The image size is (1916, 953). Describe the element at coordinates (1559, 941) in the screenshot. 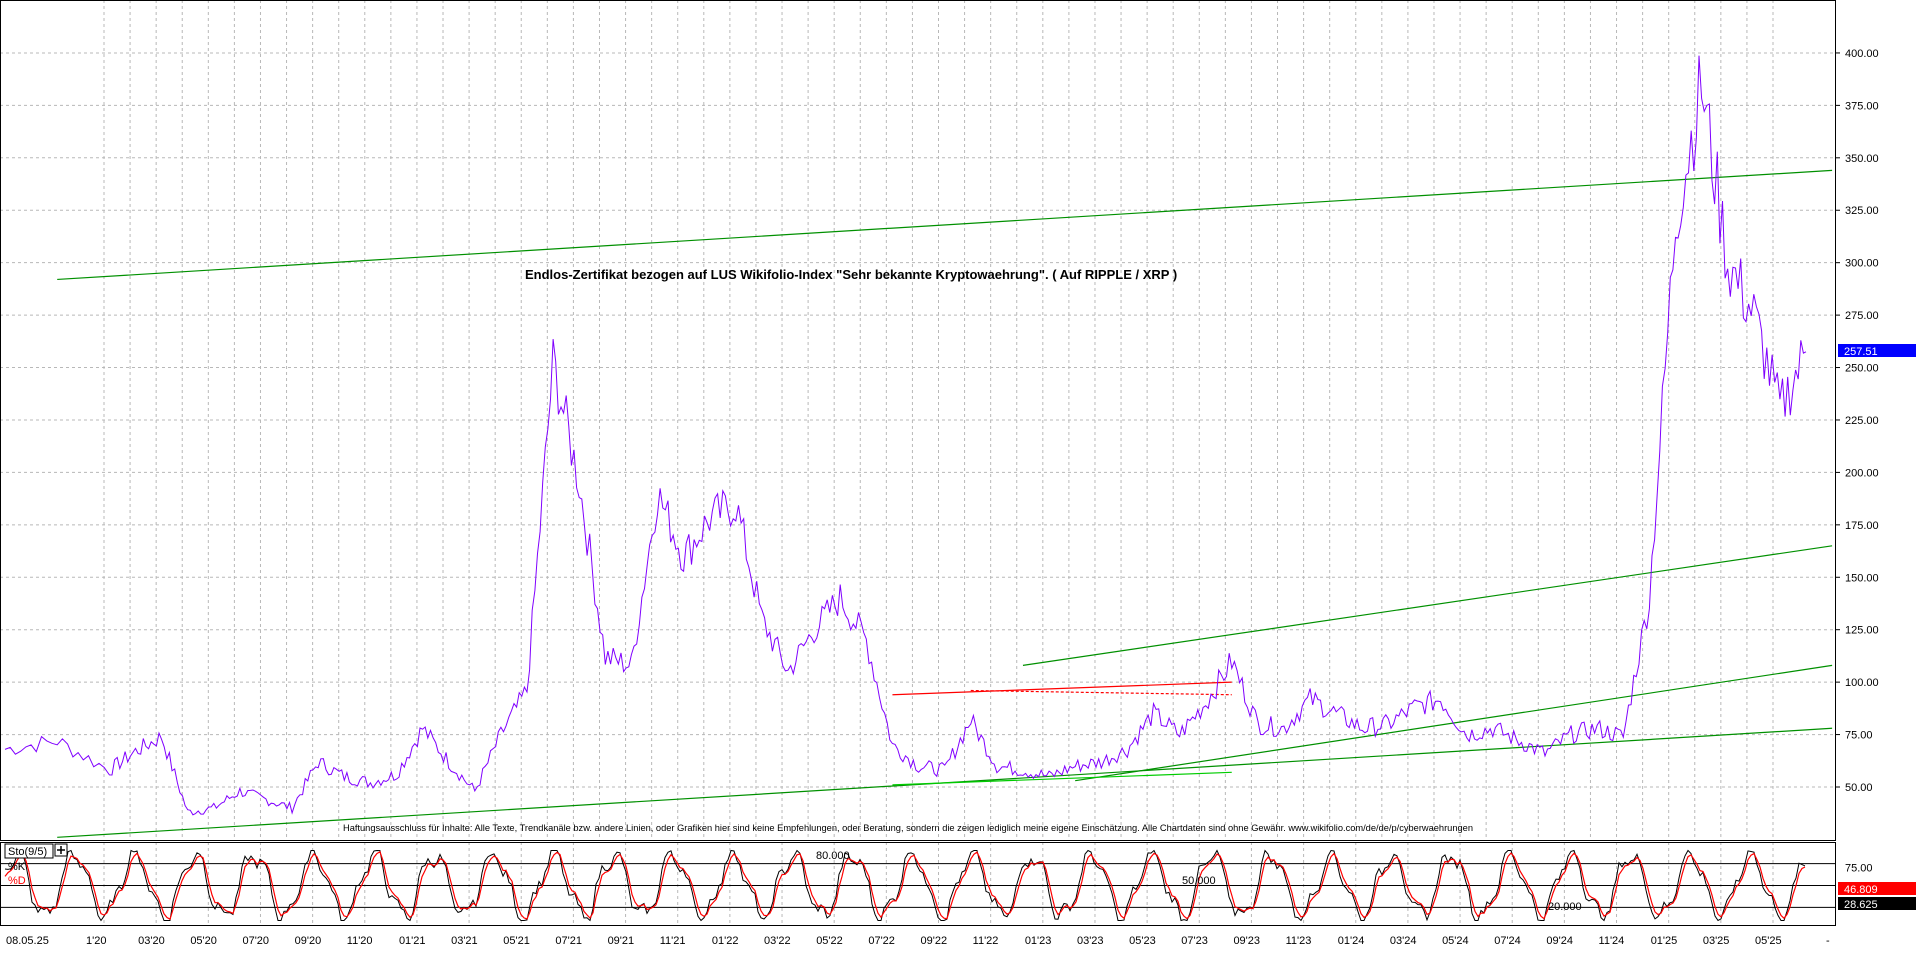

I see `x-tick-label: 09'24` at that location.